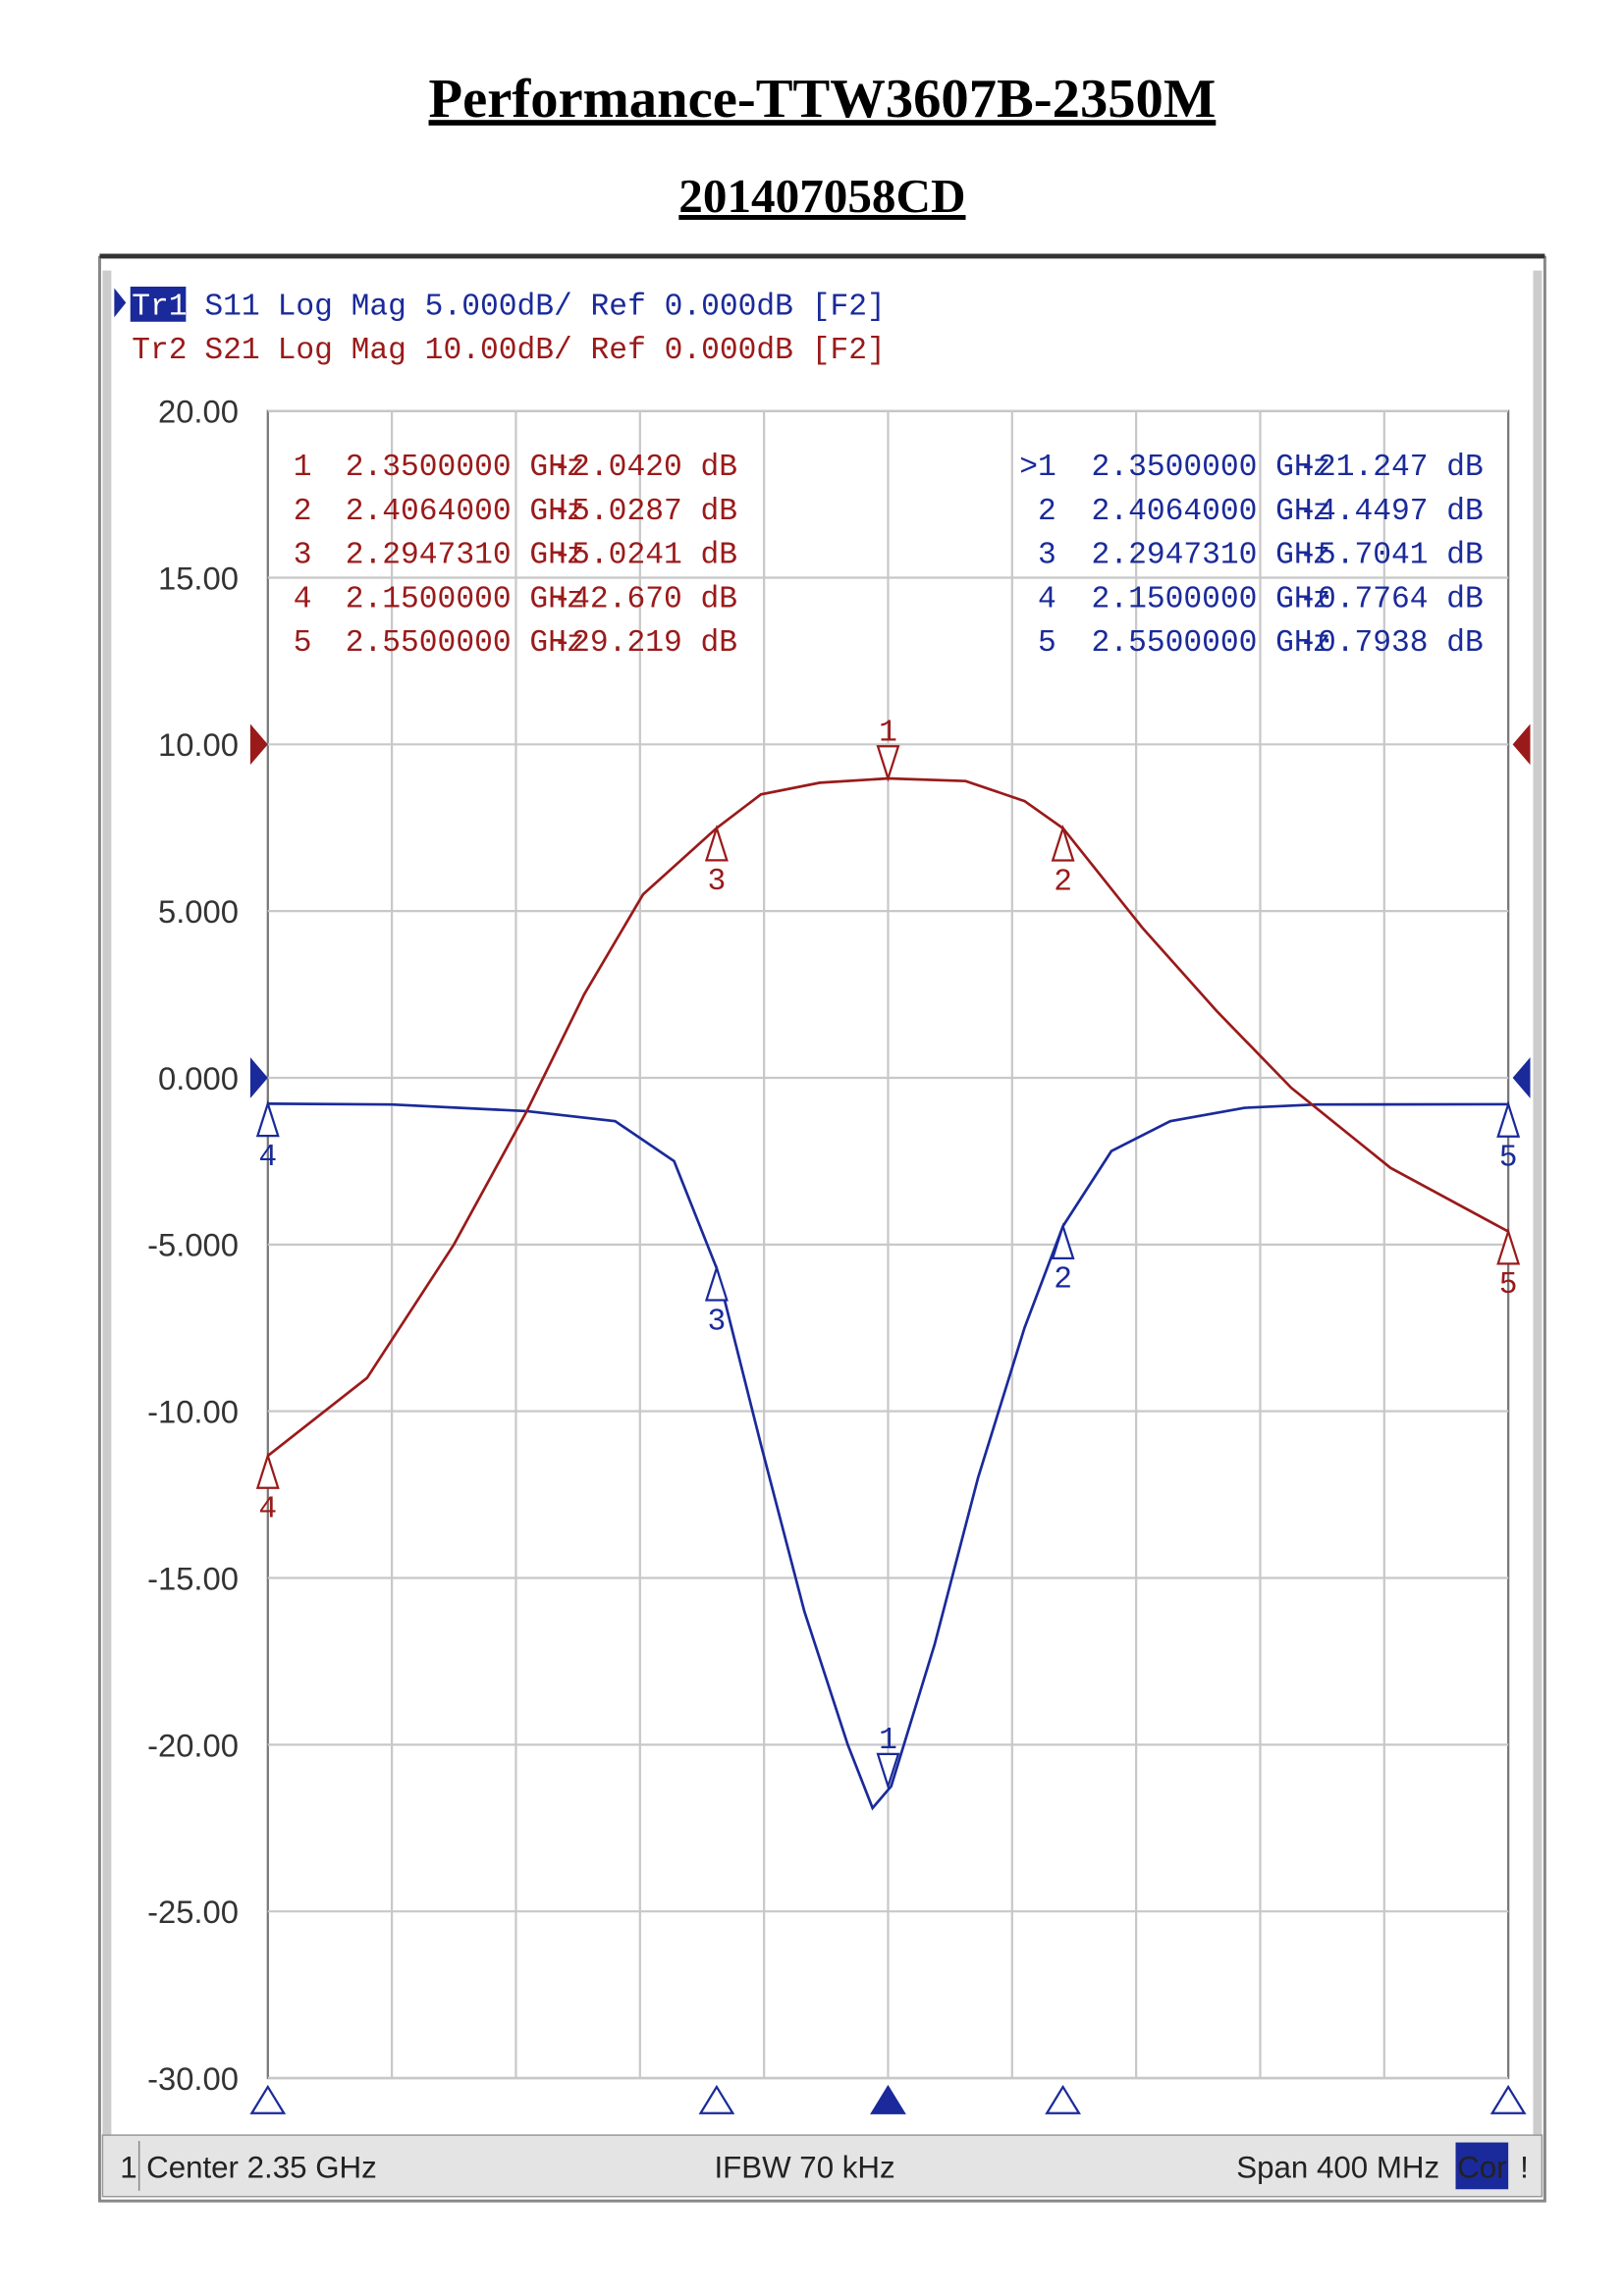 This screenshot has height=2296, width=1624. What do you see at coordinates (198, 1078) in the screenshot?
I see `y-tick-label: 0.000` at bounding box center [198, 1078].